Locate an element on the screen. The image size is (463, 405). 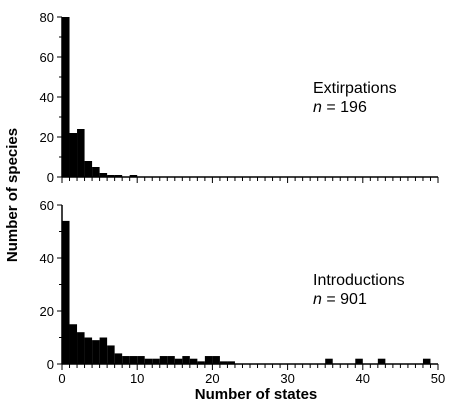
x-tick-label: 0 is located at coordinates (61, 378).